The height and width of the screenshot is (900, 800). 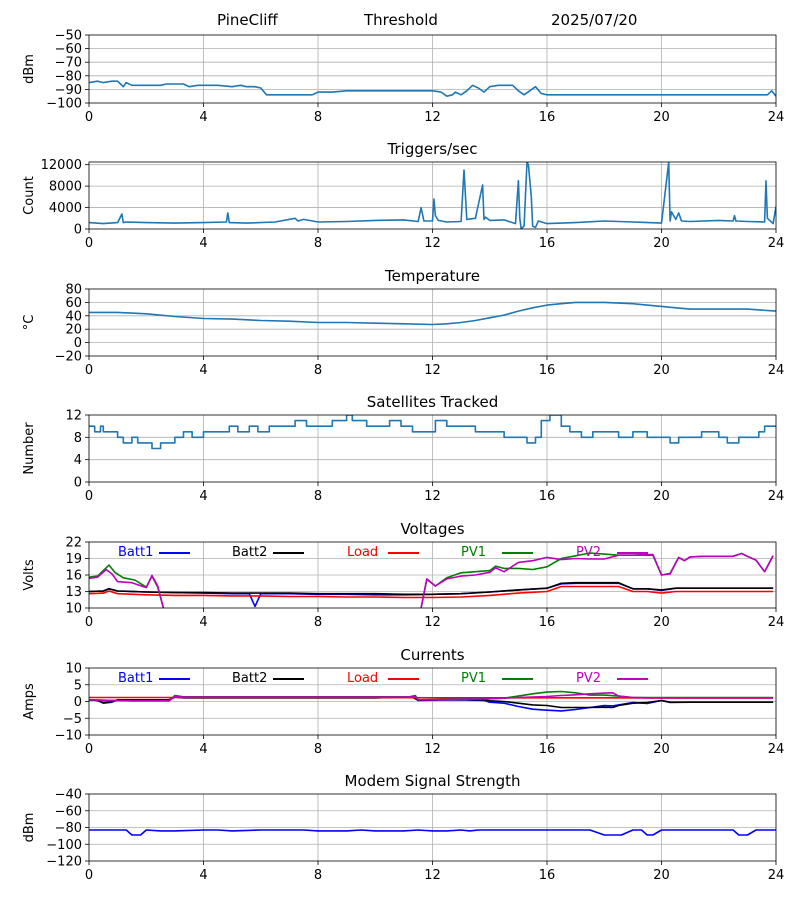 I want to click on triggers-x-tick-label: 12, so click(x=432, y=243).